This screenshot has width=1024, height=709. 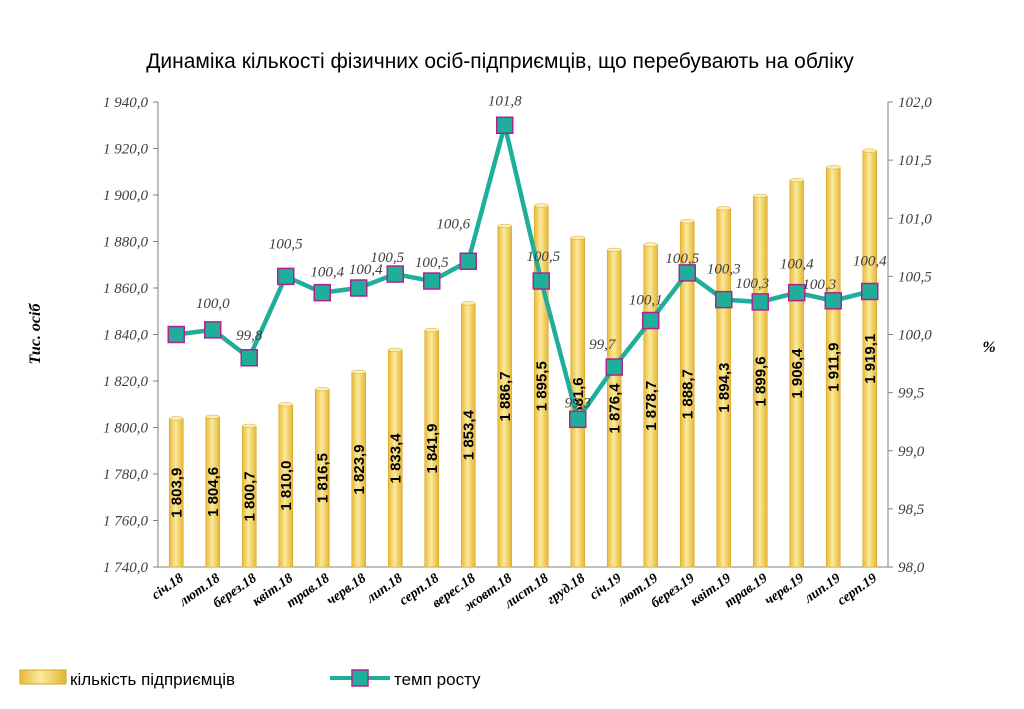 What do you see at coordinates (432, 449) in the screenshot?
I see `bar-value-label: 1 841,9` at bounding box center [432, 449].